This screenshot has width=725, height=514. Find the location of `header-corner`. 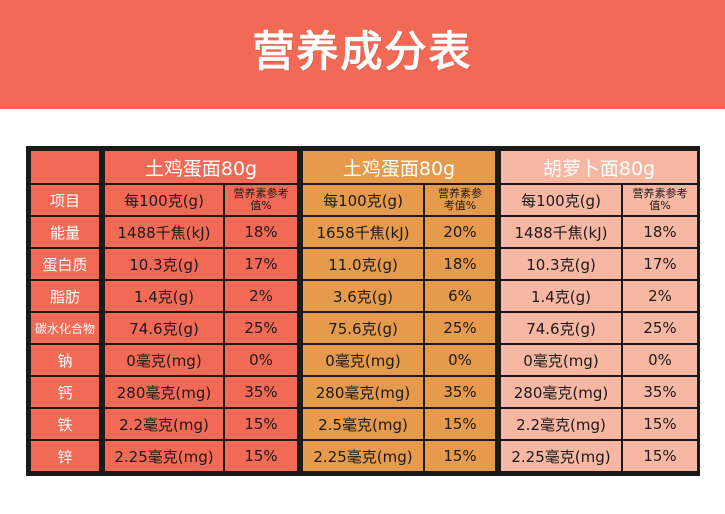

header-corner is located at coordinates (66, 167).